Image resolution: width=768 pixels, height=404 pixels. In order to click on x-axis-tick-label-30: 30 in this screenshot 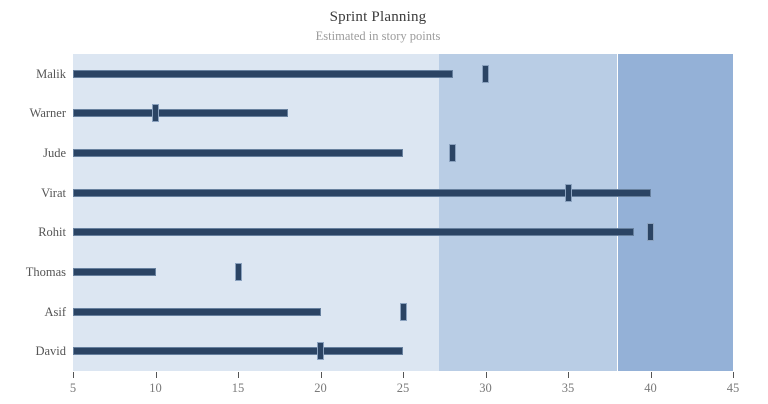, I will do `click(485, 388)`.